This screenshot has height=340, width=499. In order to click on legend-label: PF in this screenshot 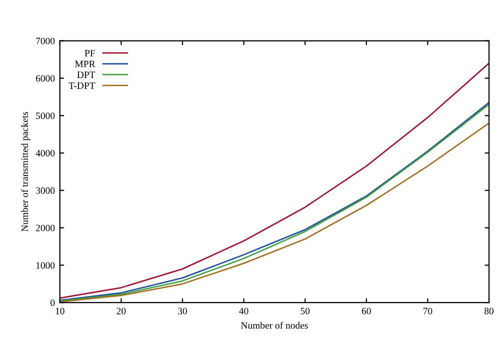, I will do `click(89, 53)`.